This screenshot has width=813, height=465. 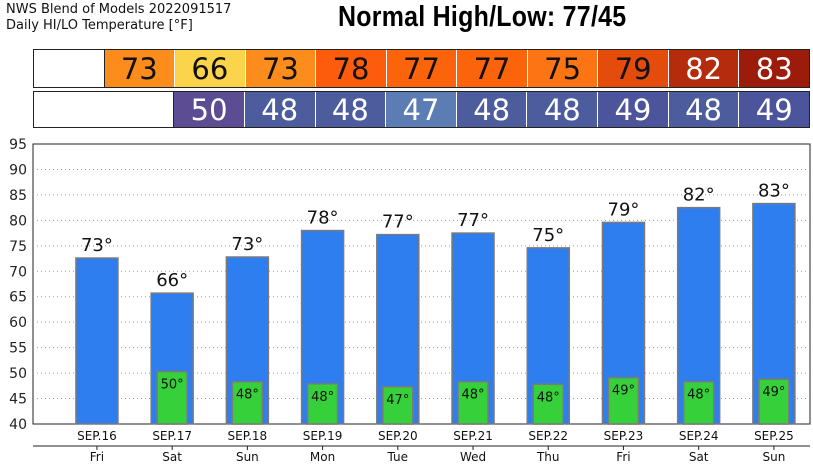 What do you see at coordinates (18, 298) in the screenshot?
I see `y-tick-label: 65` at bounding box center [18, 298].